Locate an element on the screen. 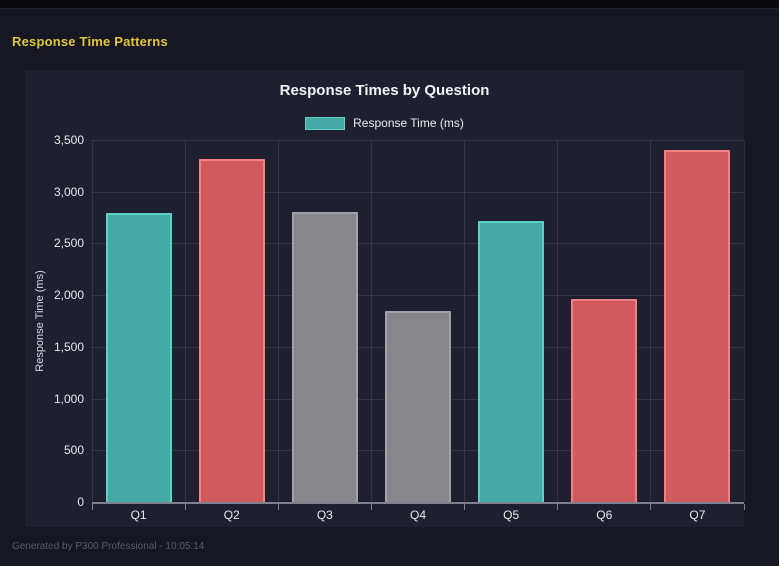 This screenshot has height=566, width=779. bar-cell-Q1 is located at coordinates (138, 321).